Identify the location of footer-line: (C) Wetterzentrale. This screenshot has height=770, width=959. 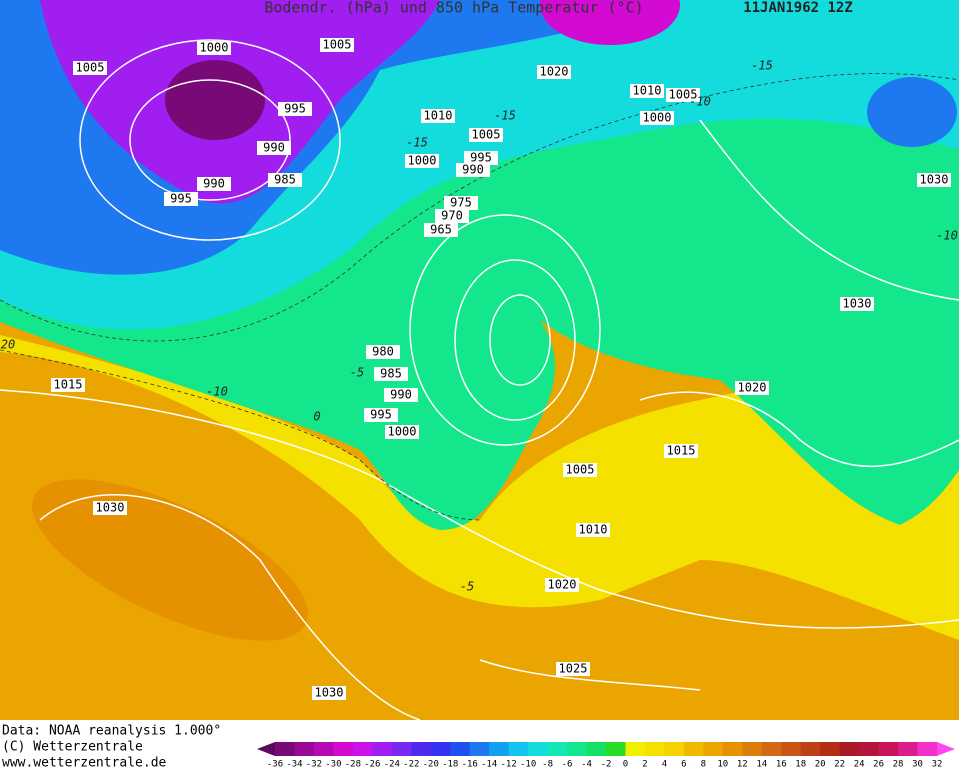
(72, 747).